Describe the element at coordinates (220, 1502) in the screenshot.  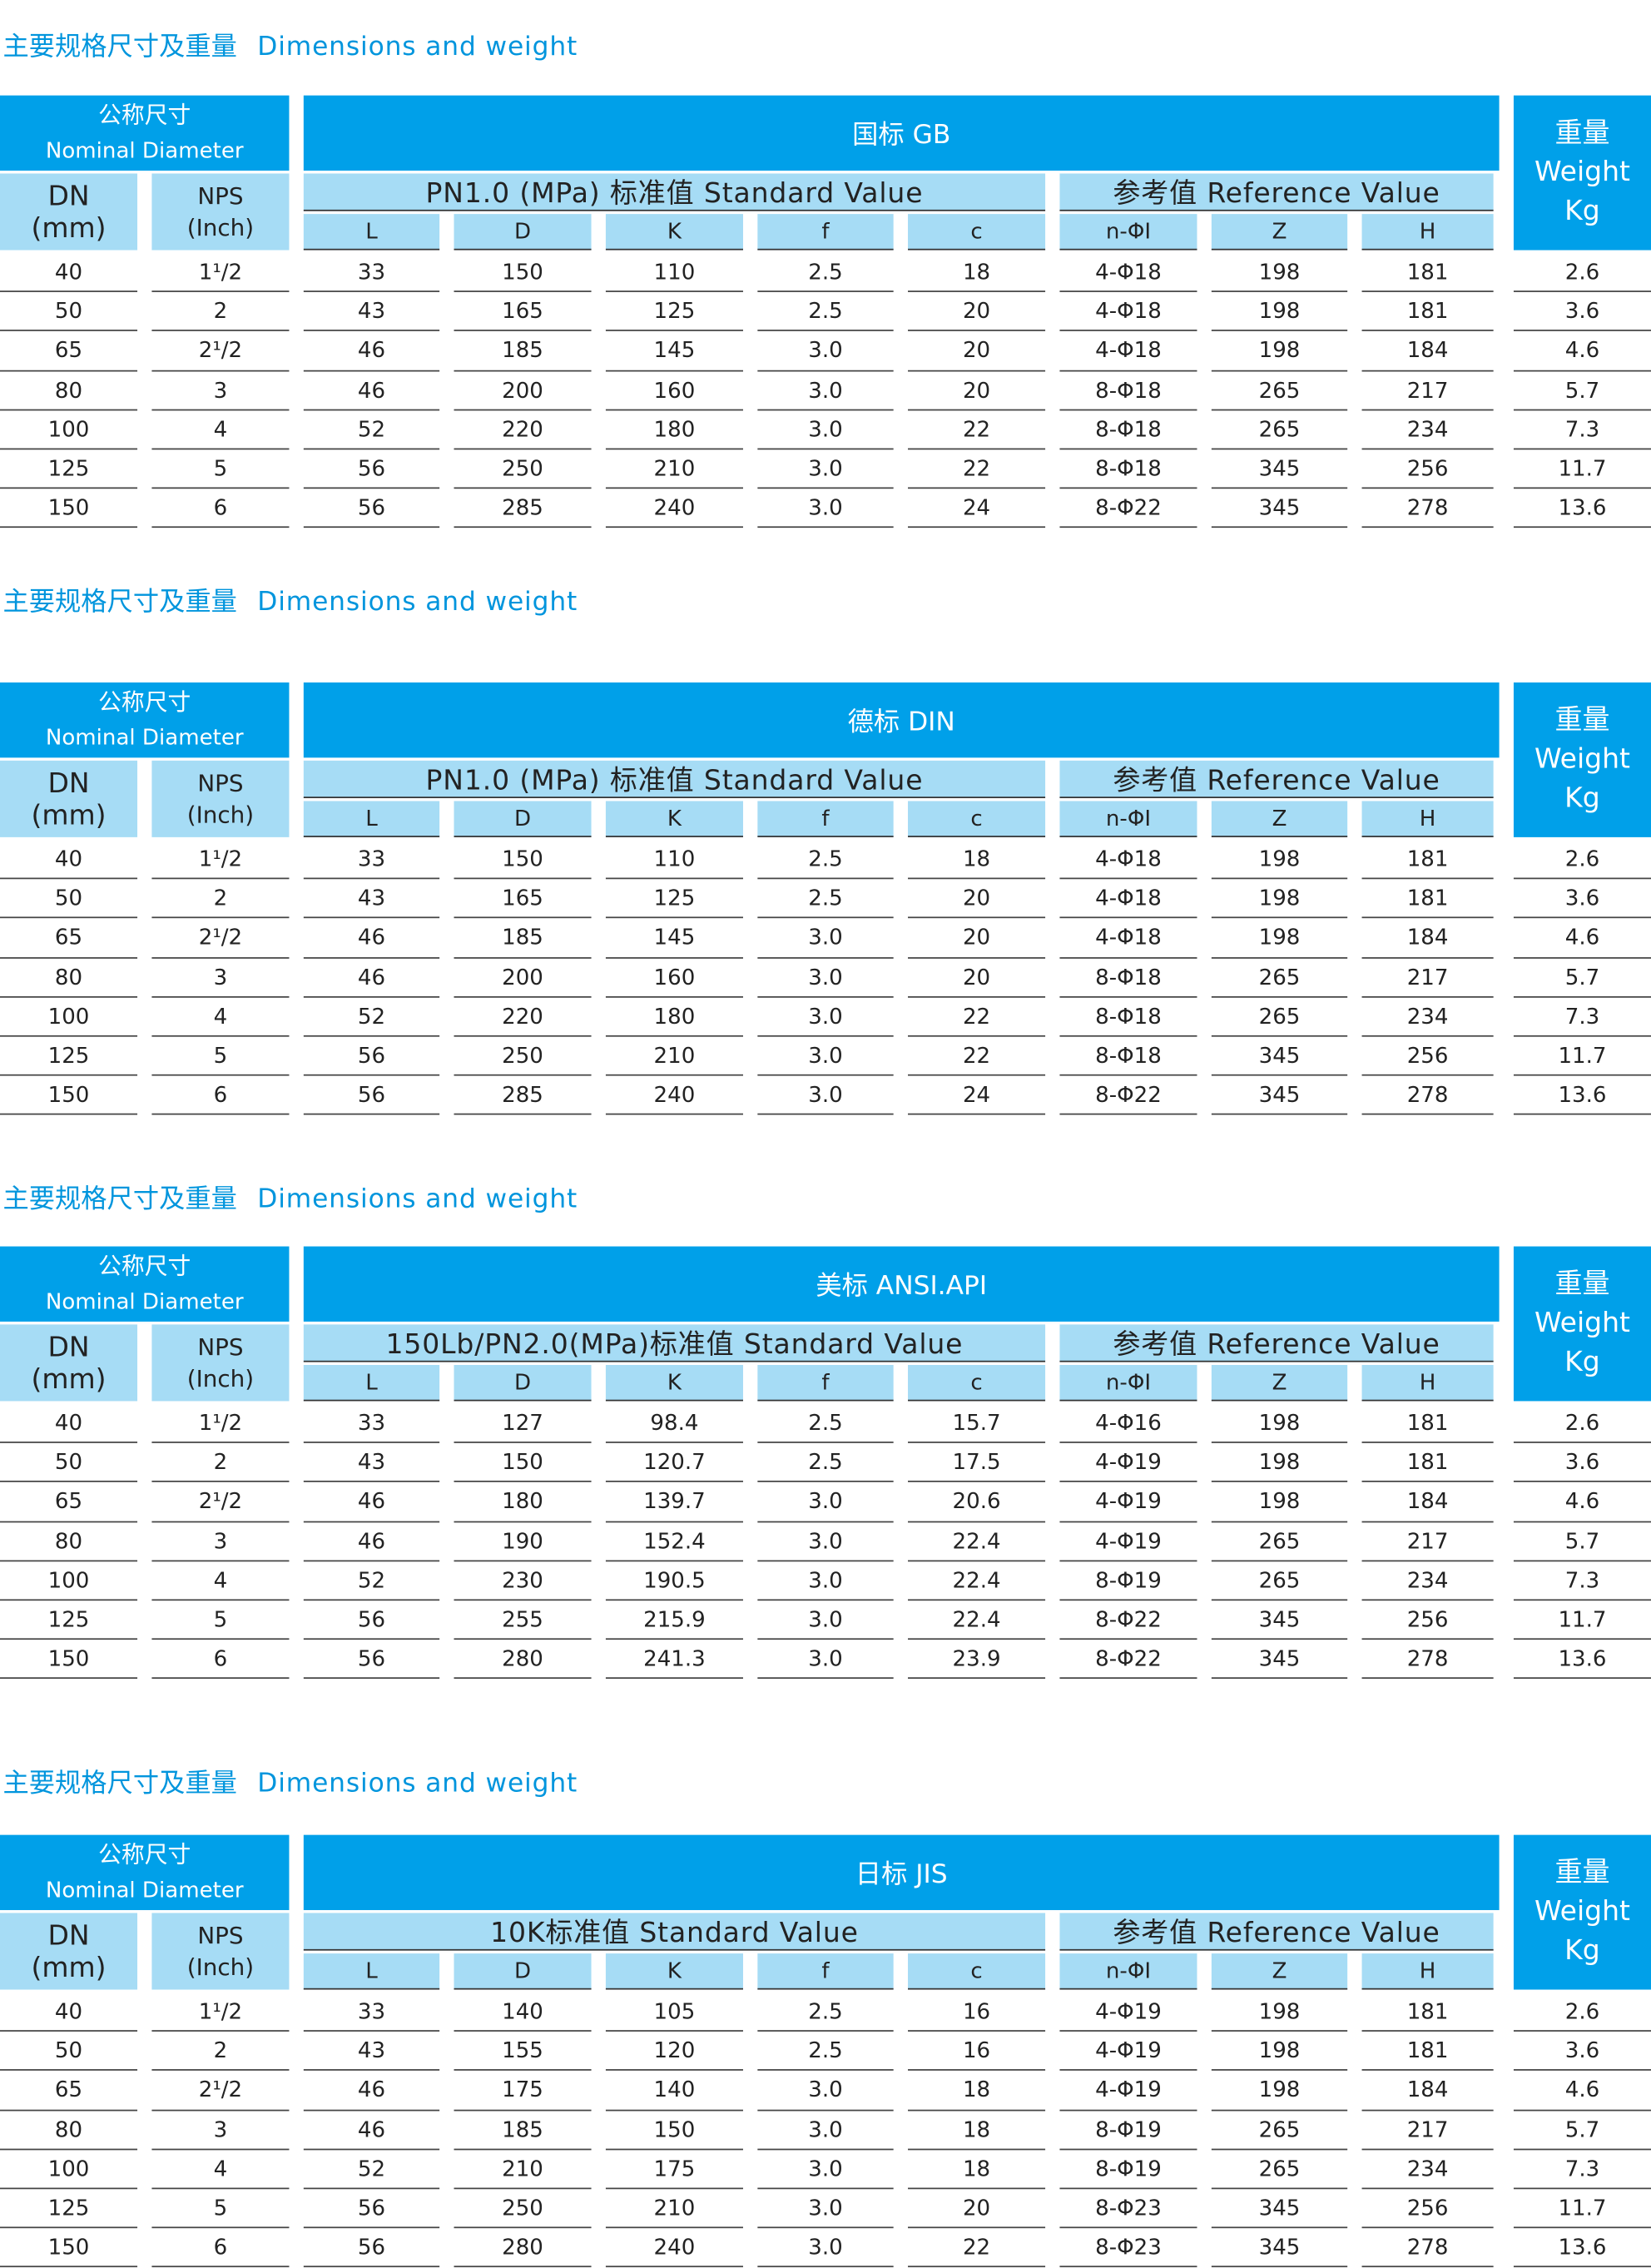
I see `table-cell: 2¹/2` at that location.